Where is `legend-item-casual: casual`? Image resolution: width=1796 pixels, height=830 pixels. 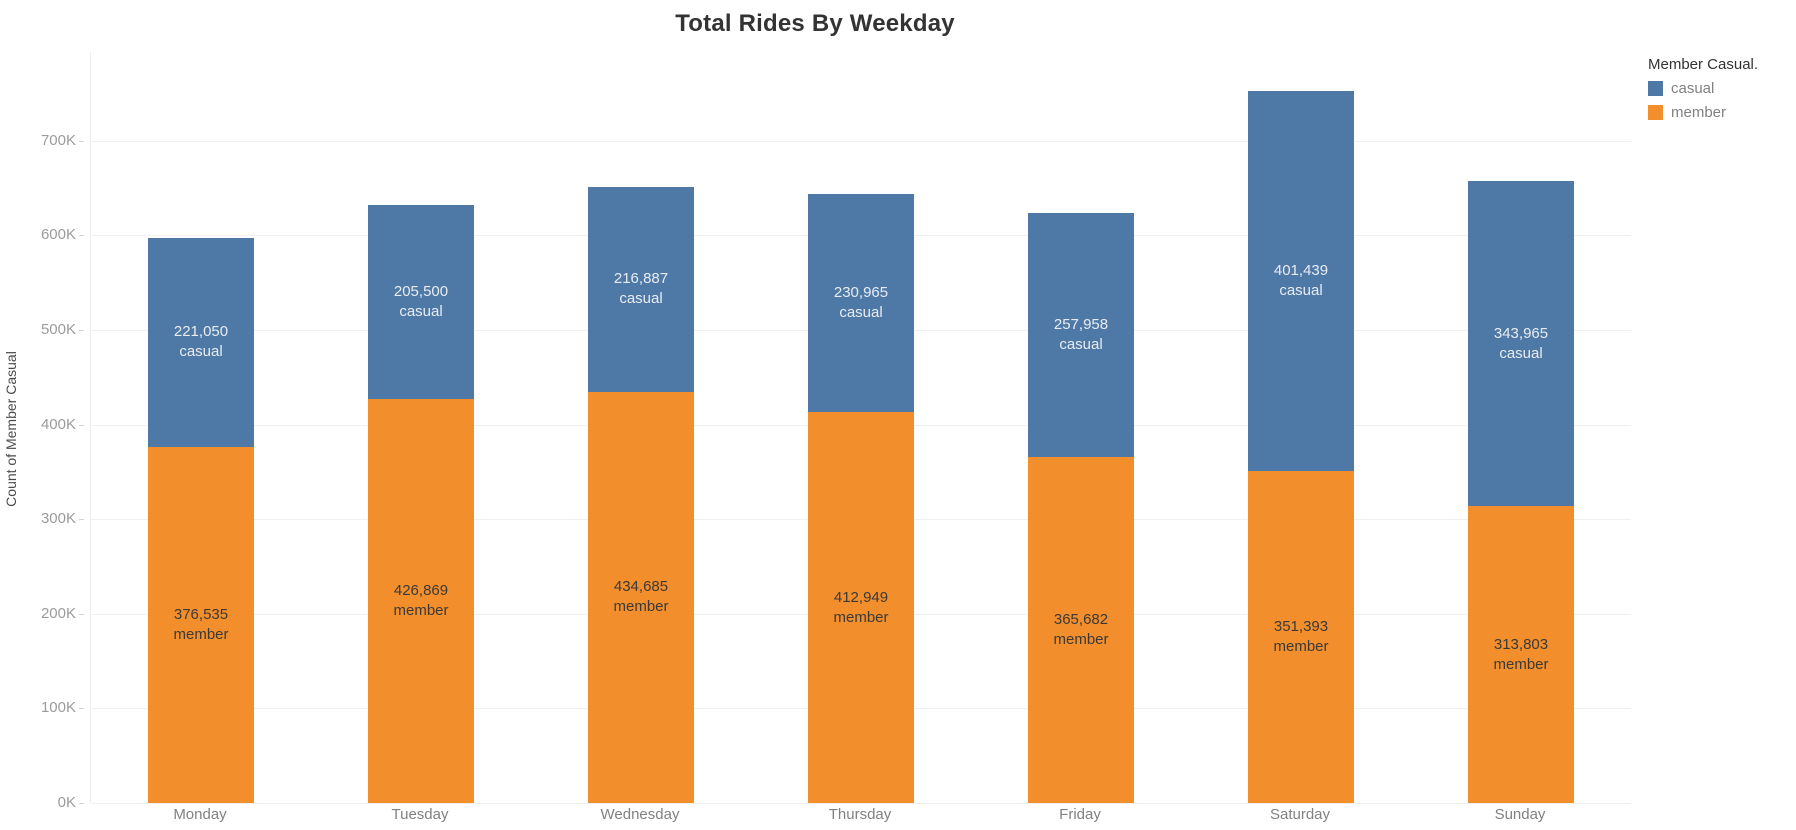 legend-item-casual: casual is located at coordinates (1722, 88).